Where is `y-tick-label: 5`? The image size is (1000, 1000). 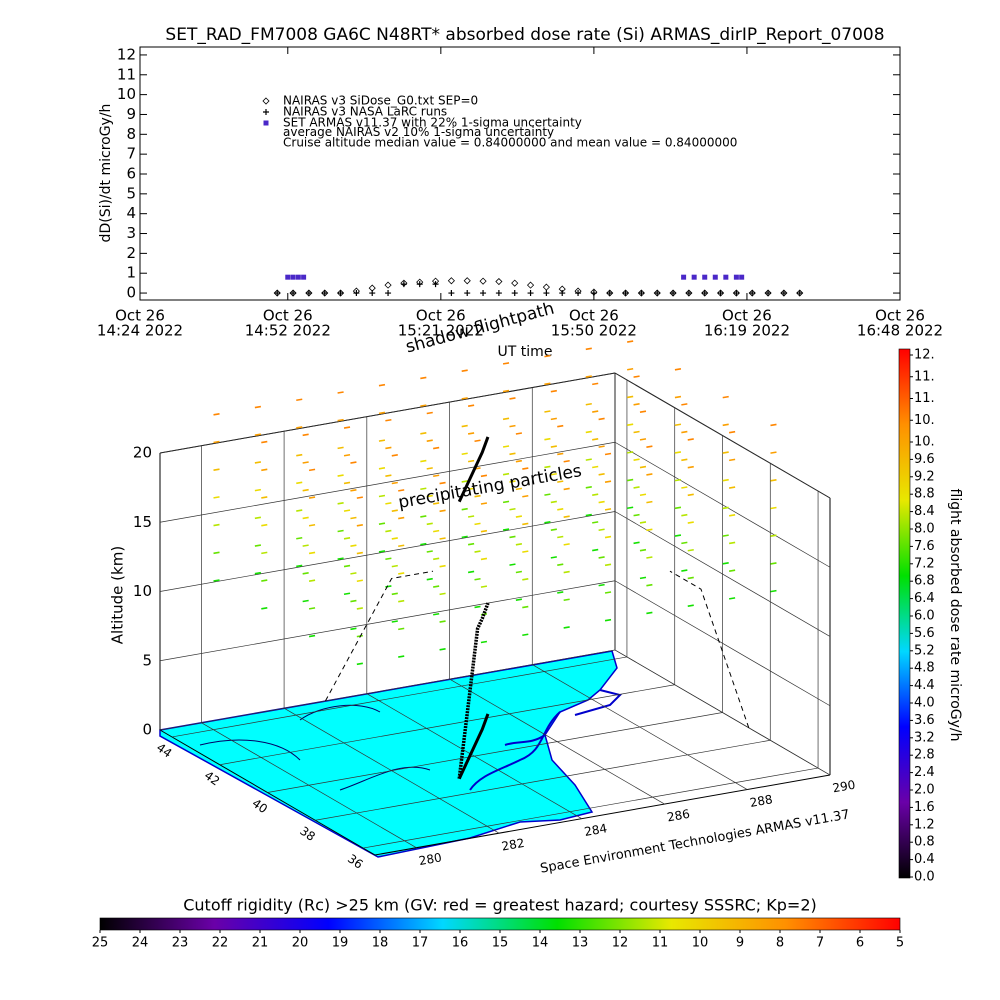
y-tick-label: 5 is located at coordinates (131, 193).